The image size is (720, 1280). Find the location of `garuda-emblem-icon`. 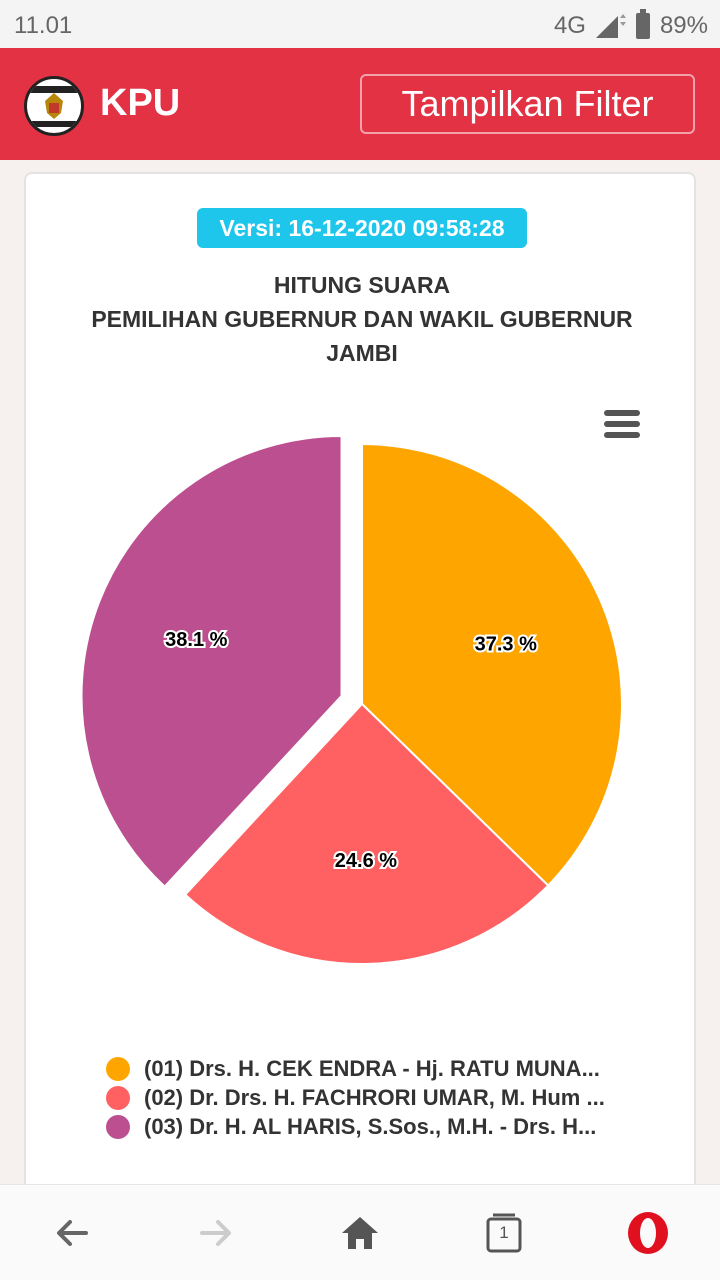

garuda-emblem-icon is located at coordinates (54, 106).